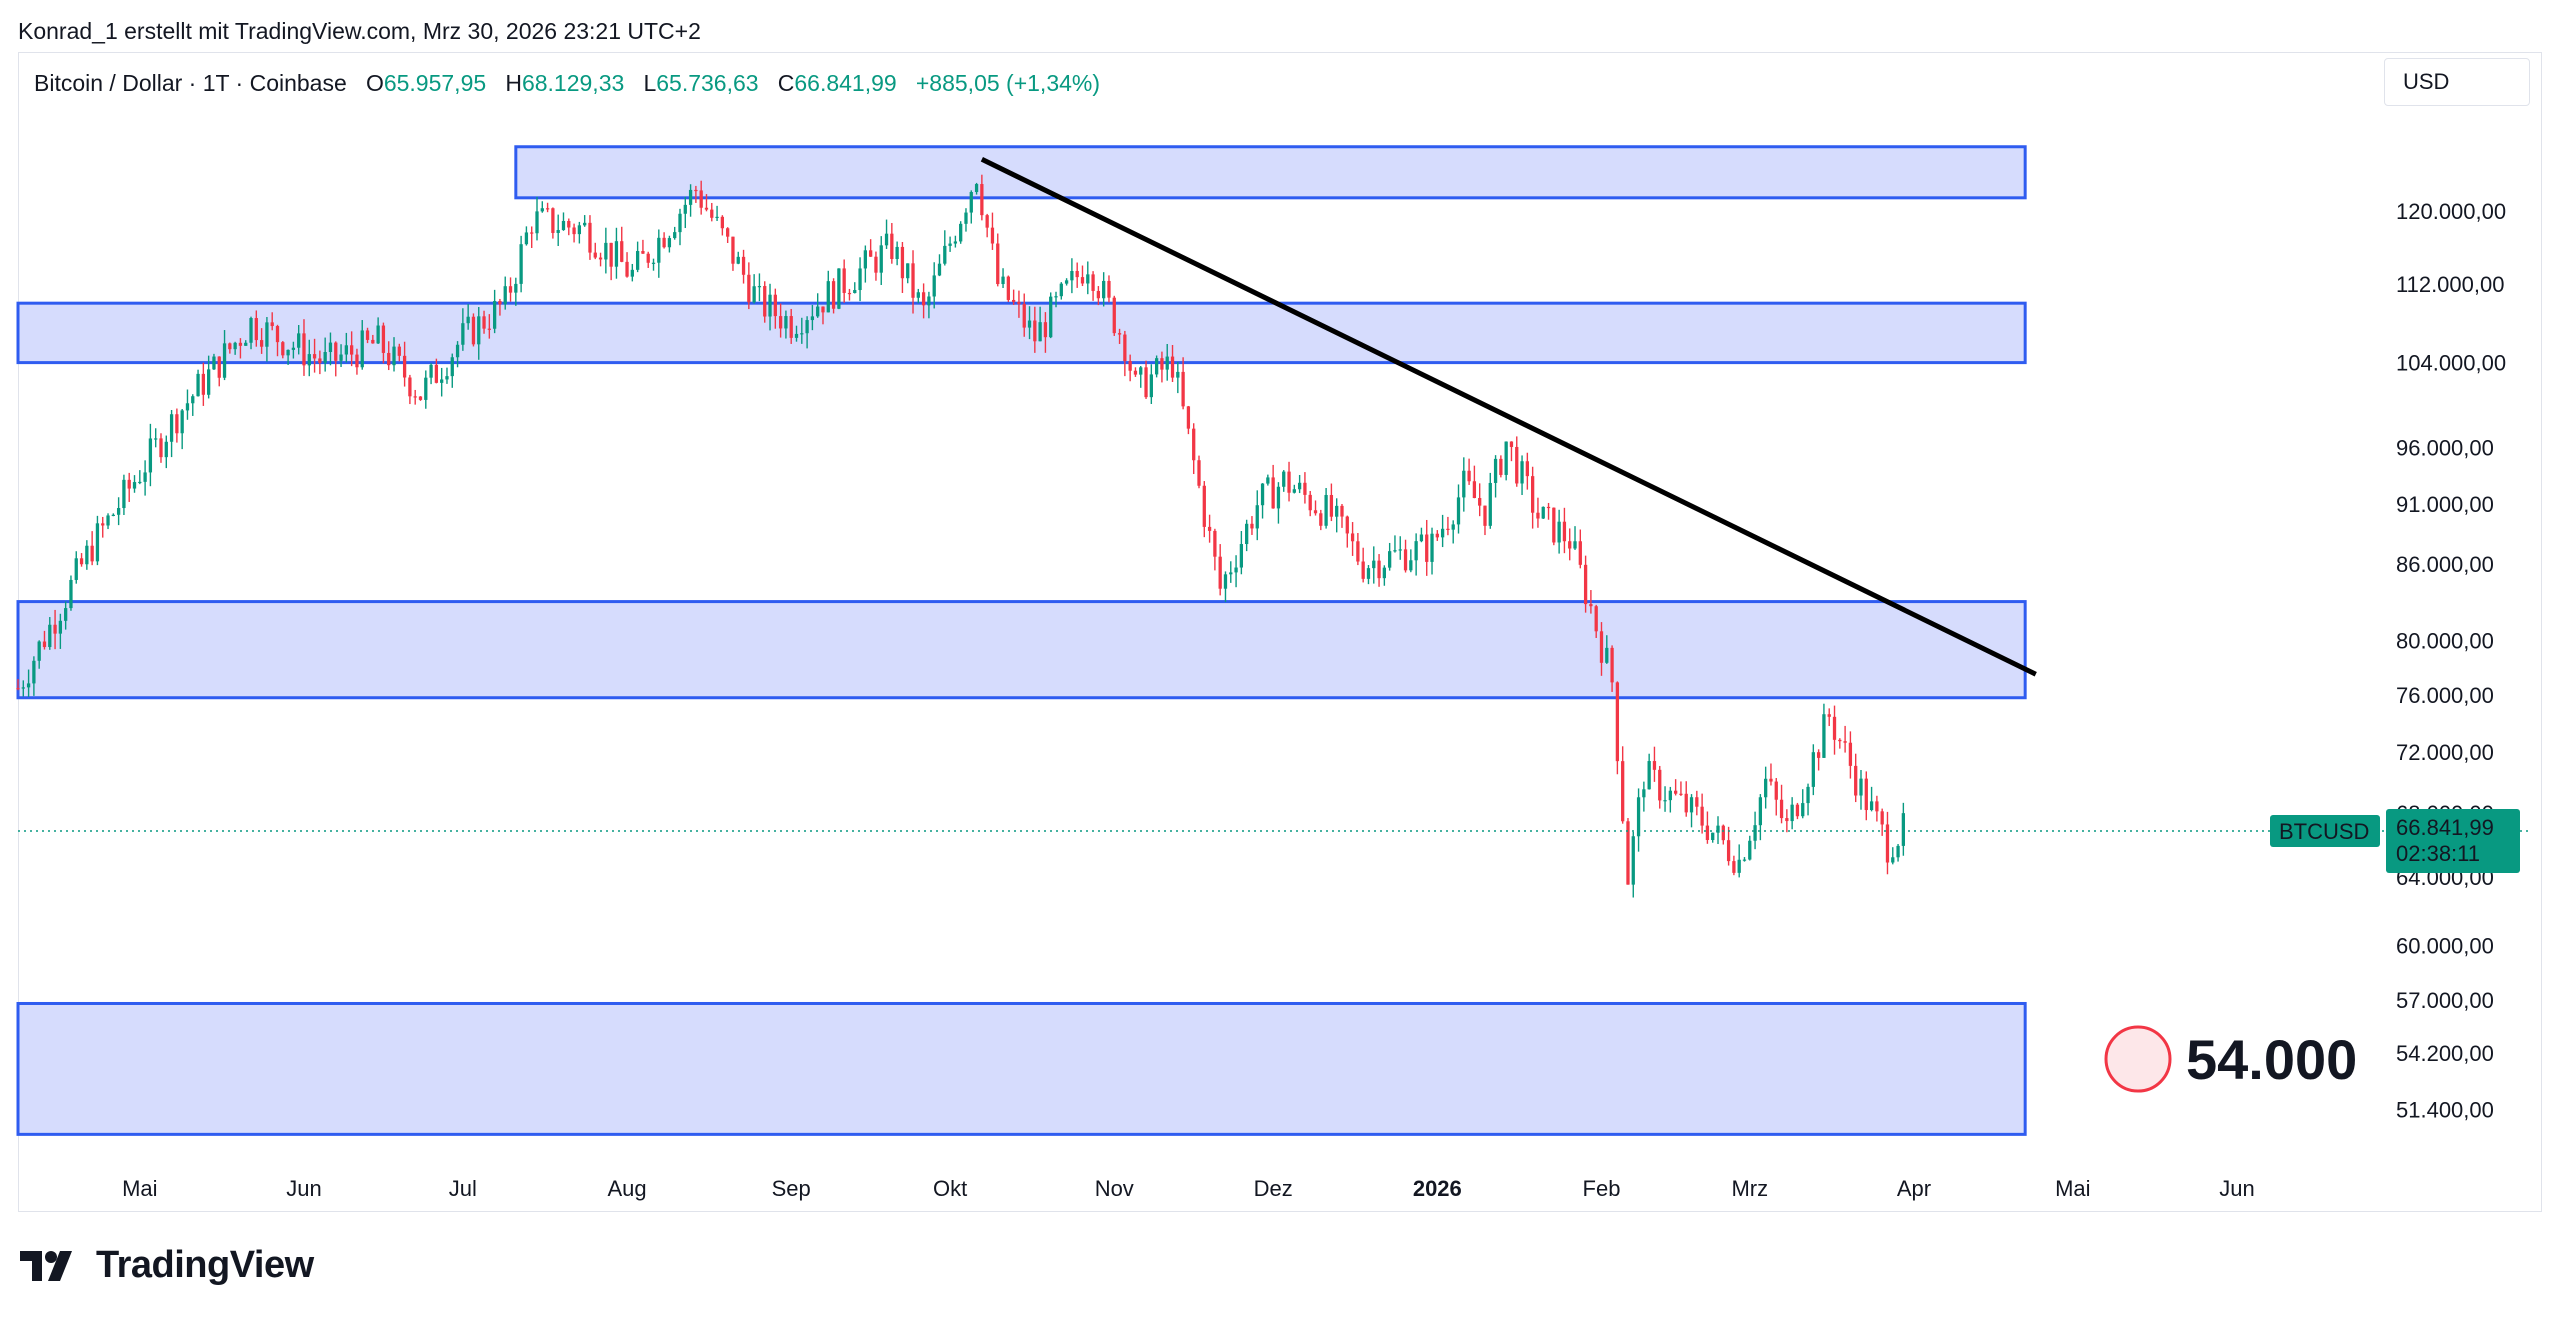  Describe the element at coordinates (707, 83) in the screenshot. I see `low-value: 65.736,63` at that location.